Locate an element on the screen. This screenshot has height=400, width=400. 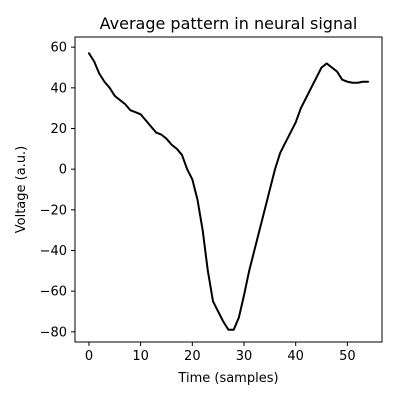
y-tick-label: −60 is located at coordinates (53, 292).